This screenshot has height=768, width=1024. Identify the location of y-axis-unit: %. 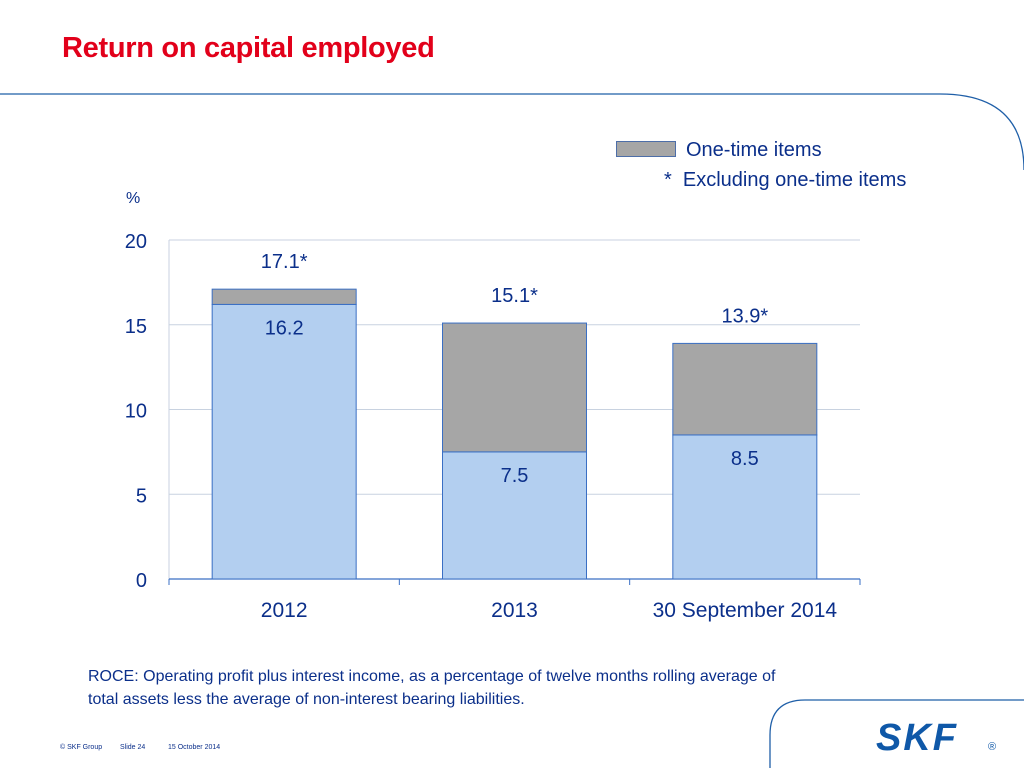
(133, 198).